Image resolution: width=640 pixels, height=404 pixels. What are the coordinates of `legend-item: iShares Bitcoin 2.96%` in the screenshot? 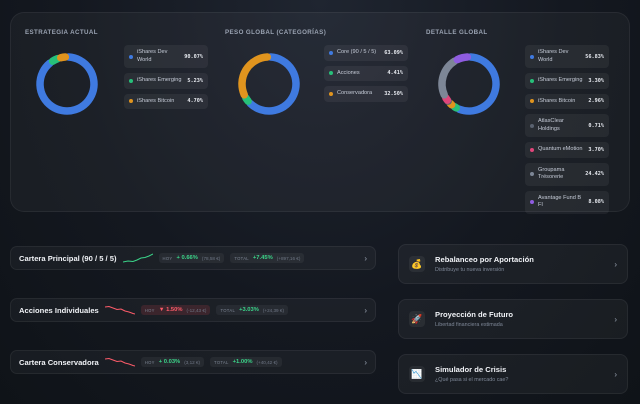 It's located at (567, 101).